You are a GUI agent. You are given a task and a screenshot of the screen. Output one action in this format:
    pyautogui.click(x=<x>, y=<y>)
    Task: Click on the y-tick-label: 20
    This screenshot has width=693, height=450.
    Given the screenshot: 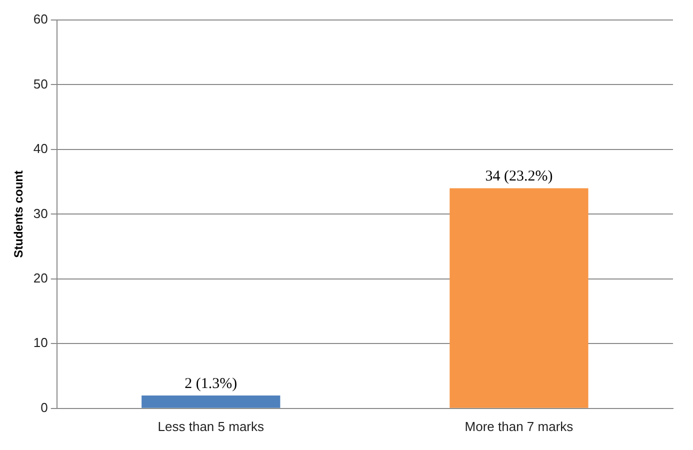 What is the action you would take?
    pyautogui.click(x=40, y=278)
    